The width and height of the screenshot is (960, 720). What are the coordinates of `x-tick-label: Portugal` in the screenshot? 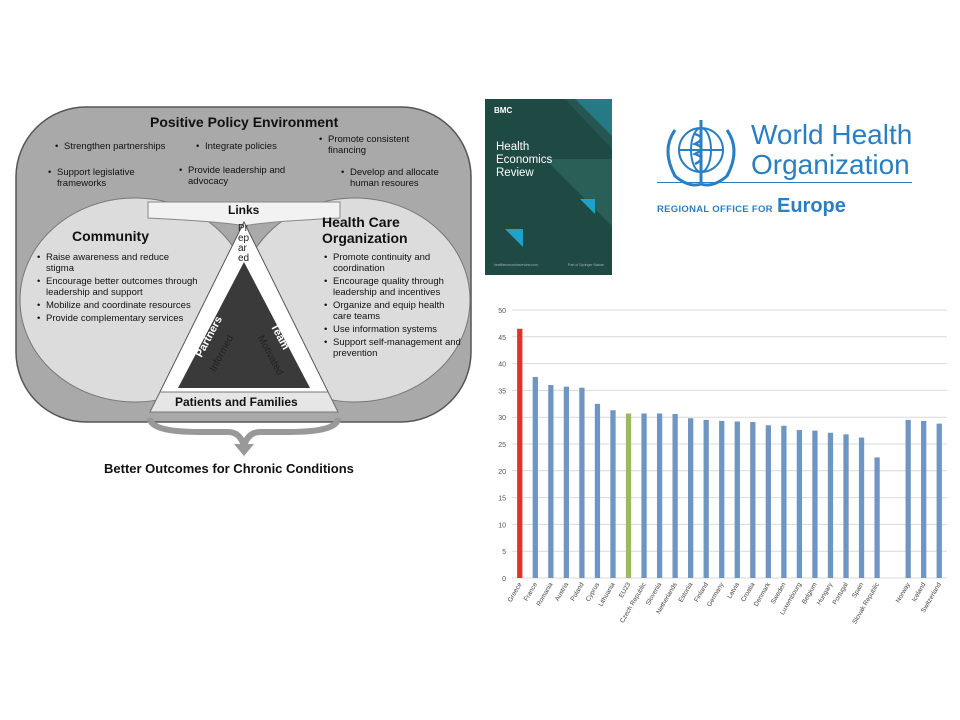 It's located at (841, 593).